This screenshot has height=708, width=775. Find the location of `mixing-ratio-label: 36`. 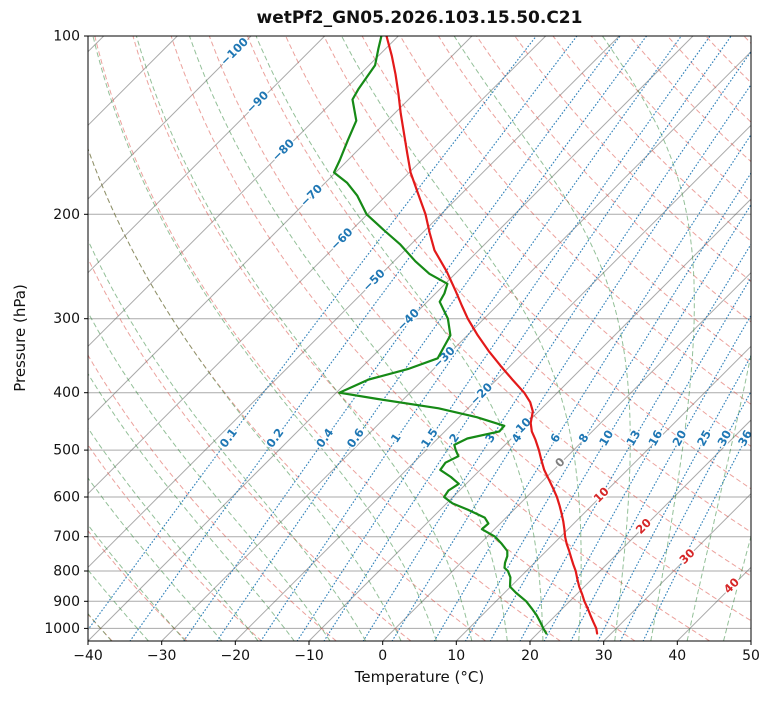

mixing-ratio-label: 36 is located at coordinates (745, 438).